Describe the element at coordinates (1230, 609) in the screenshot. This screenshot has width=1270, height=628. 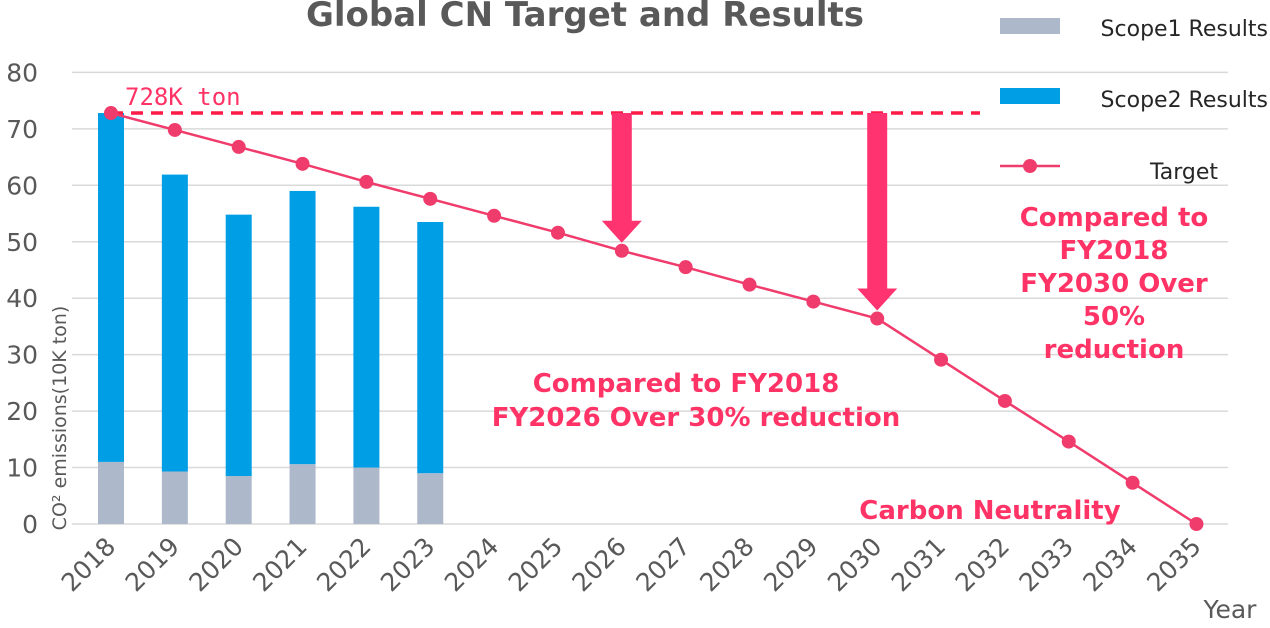
I see `x-axis-label: Year` at that location.